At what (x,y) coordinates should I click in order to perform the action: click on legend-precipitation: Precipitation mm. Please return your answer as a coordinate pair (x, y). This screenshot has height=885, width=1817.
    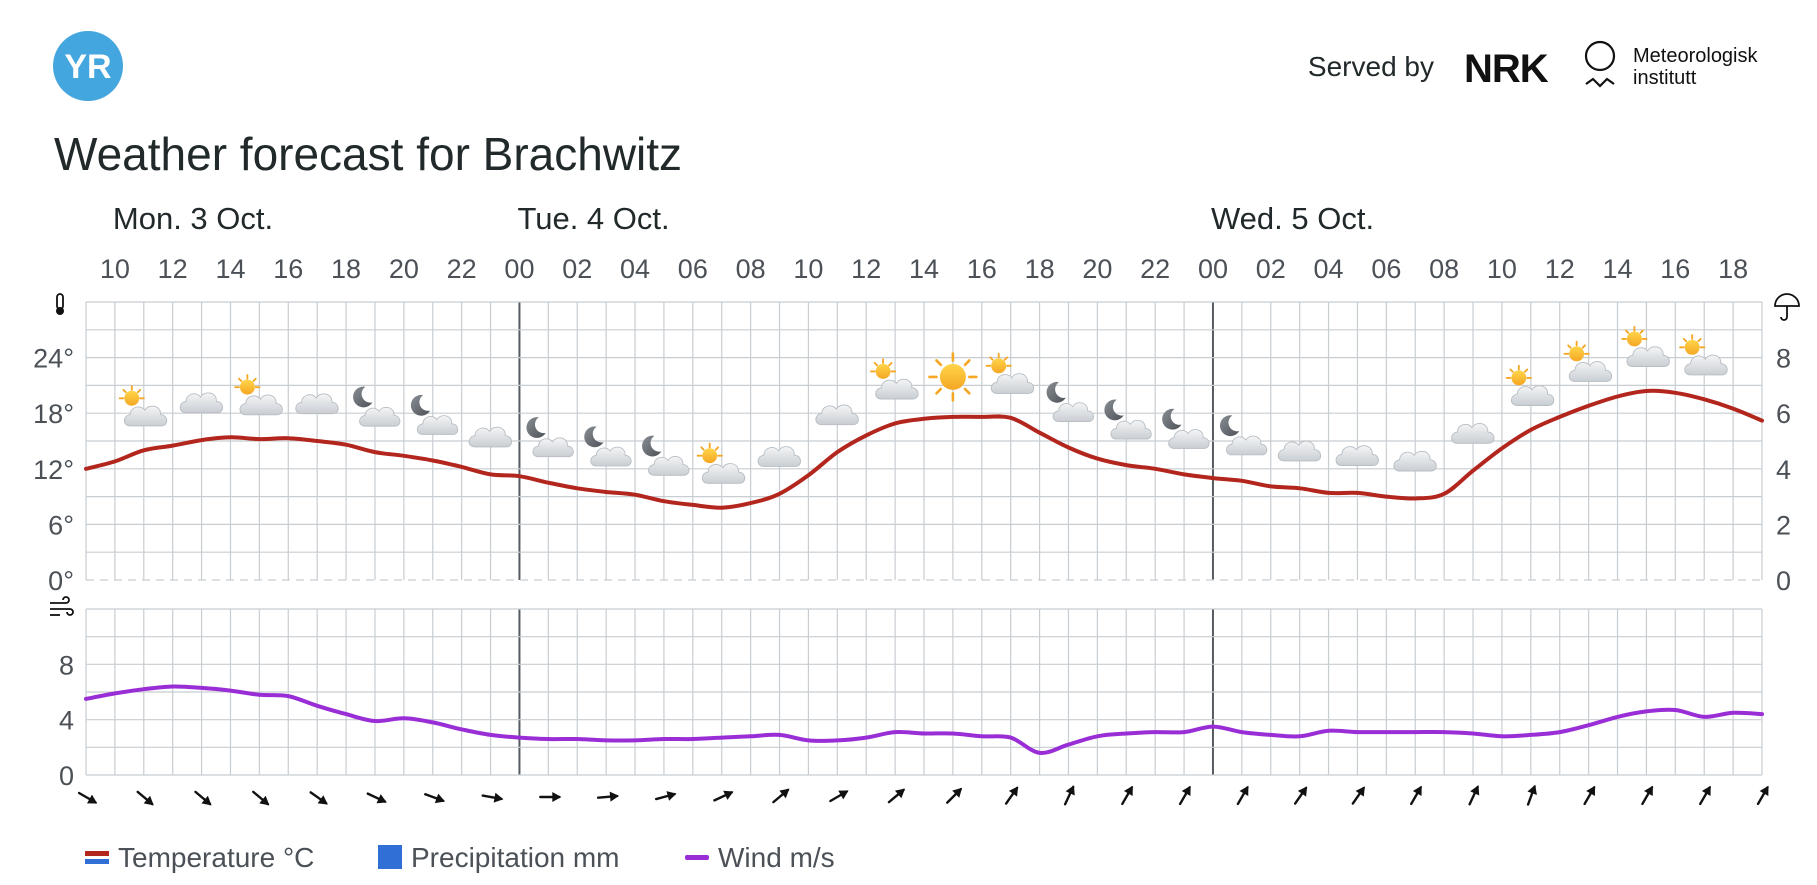
    Looking at the image, I should click on (499, 857).